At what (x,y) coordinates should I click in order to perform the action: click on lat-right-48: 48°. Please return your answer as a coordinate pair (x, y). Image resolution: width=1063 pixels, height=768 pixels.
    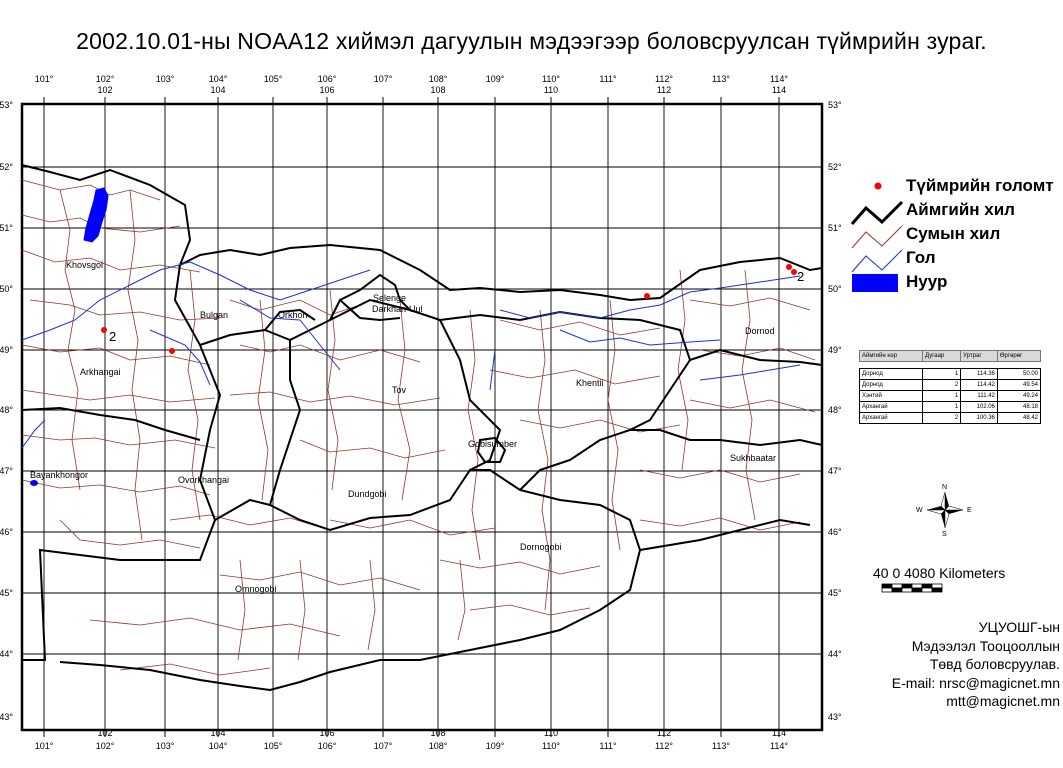
    Looking at the image, I should click on (835, 410).